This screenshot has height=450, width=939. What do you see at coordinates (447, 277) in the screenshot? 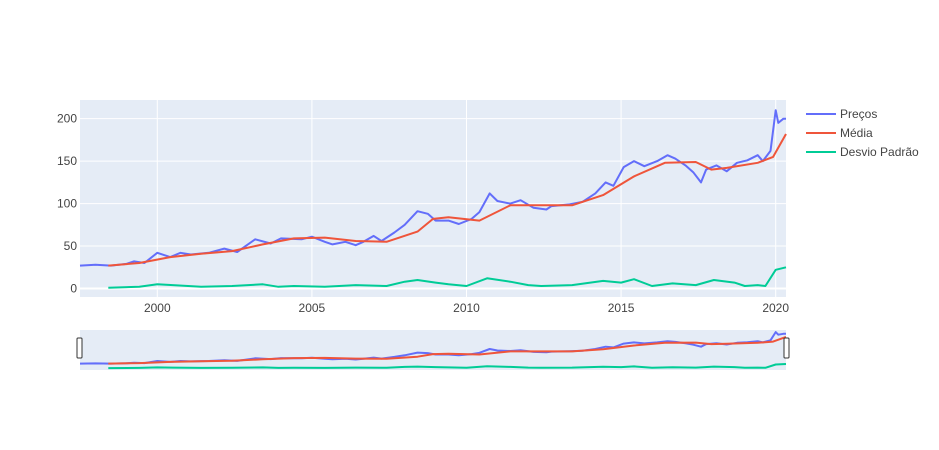
I see `series-line-desvio-padrao` at bounding box center [447, 277].